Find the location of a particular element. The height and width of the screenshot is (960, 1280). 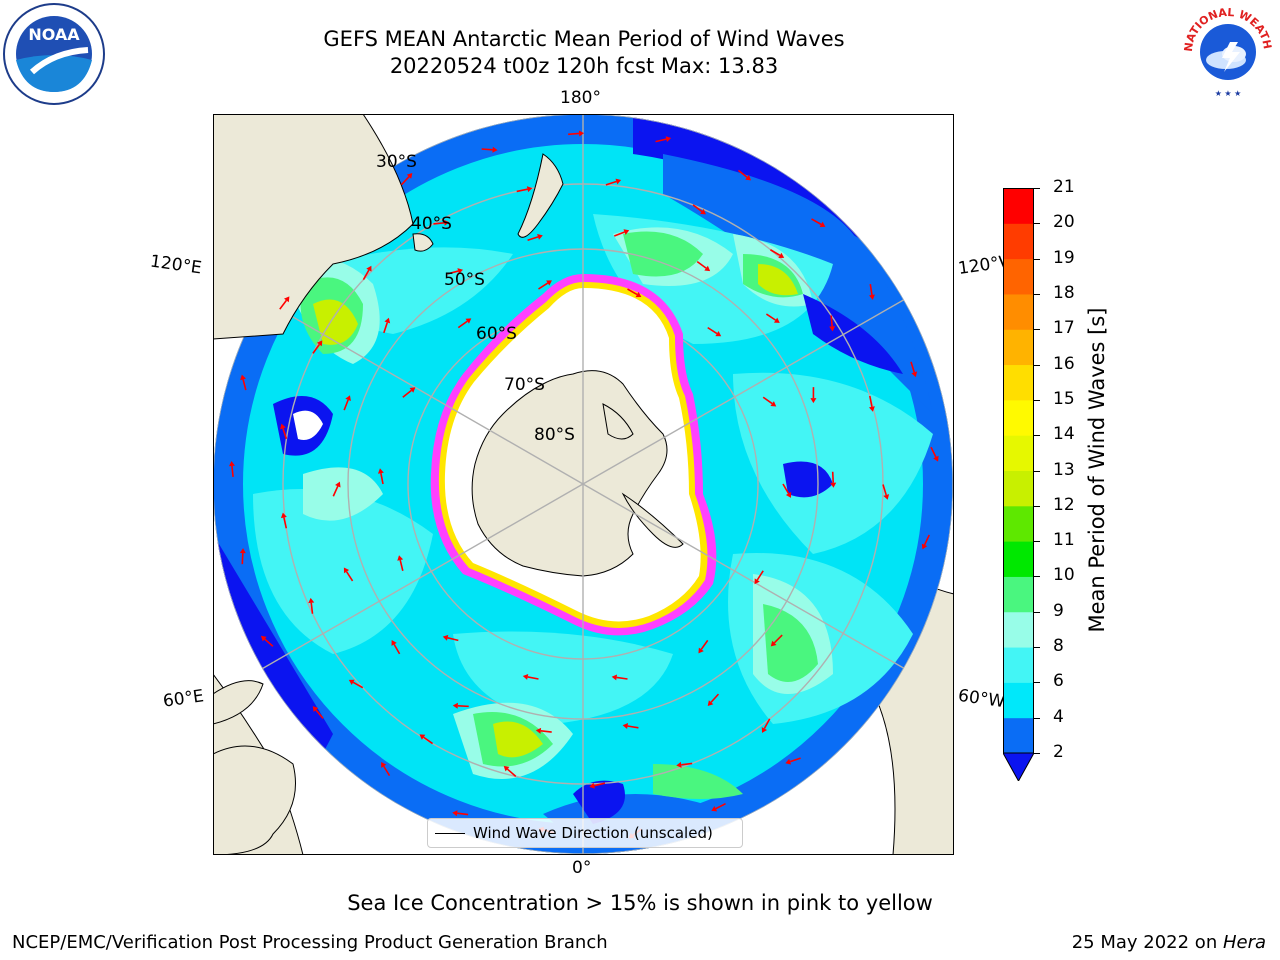

colorbar-tick-label: 9 is located at coordinates (1058, 610).